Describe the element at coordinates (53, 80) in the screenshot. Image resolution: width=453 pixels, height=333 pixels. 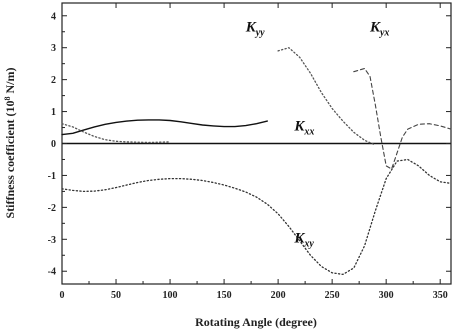
I see `y-tick-label-6: 2` at that location.